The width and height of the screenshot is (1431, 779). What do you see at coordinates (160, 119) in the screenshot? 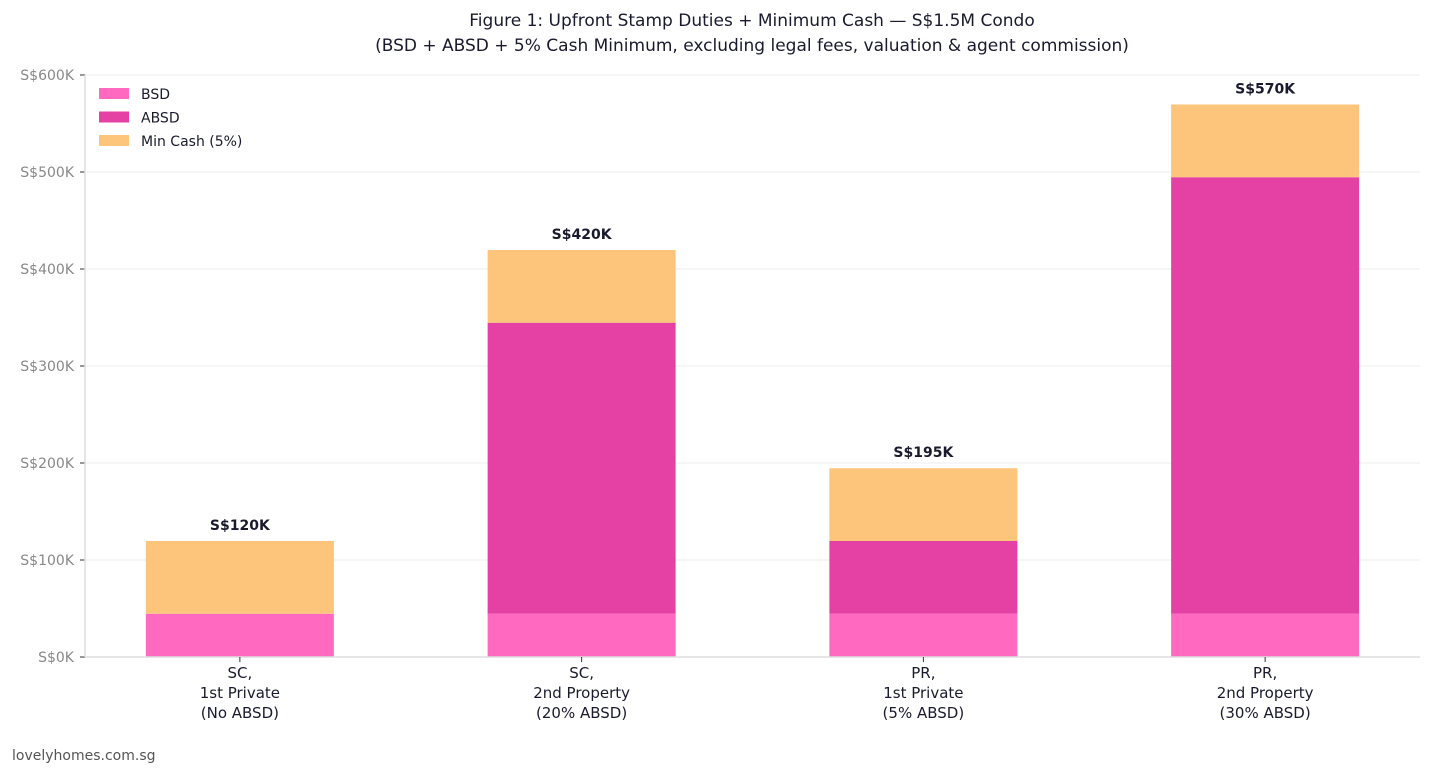
I see `legend-label: ABSD` at bounding box center [160, 119].